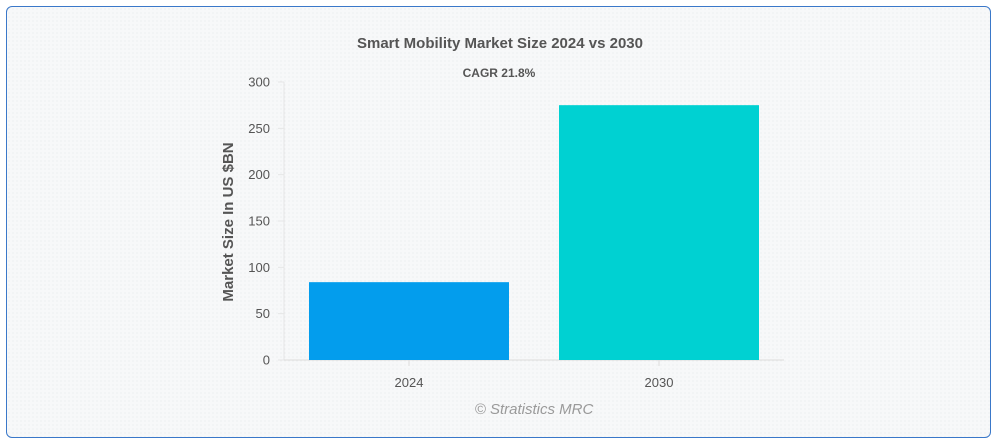 Image resolution: width=999 pixels, height=446 pixels. What do you see at coordinates (259, 82) in the screenshot?
I see `y-tick-label: 300` at bounding box center [259, 82].